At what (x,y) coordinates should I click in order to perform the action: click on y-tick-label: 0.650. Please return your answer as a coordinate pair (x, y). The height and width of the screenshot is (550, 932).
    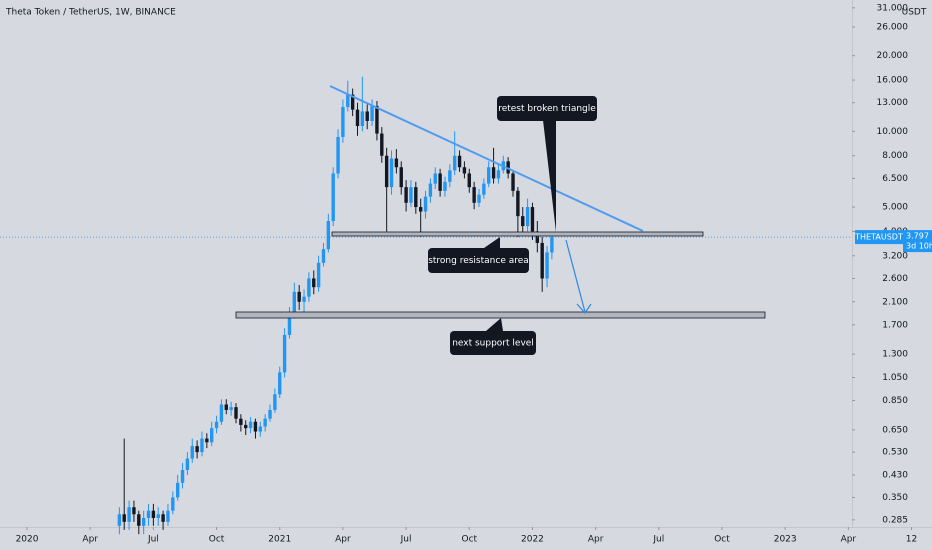
    Looking at the image, I should click on (895, 430).